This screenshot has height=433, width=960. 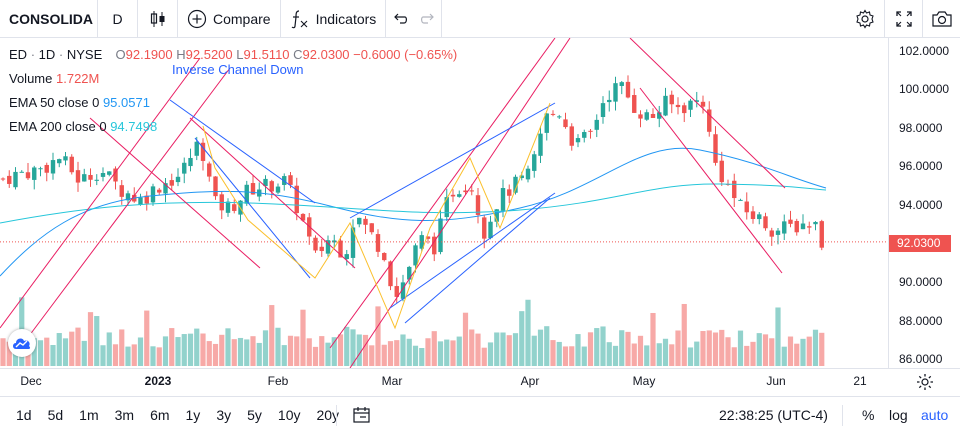 What do you see at coordinates (233, 82) in the screenshot?
I see `legend-volume-row: Volume 1.722M` at bounding box center [233, 82].